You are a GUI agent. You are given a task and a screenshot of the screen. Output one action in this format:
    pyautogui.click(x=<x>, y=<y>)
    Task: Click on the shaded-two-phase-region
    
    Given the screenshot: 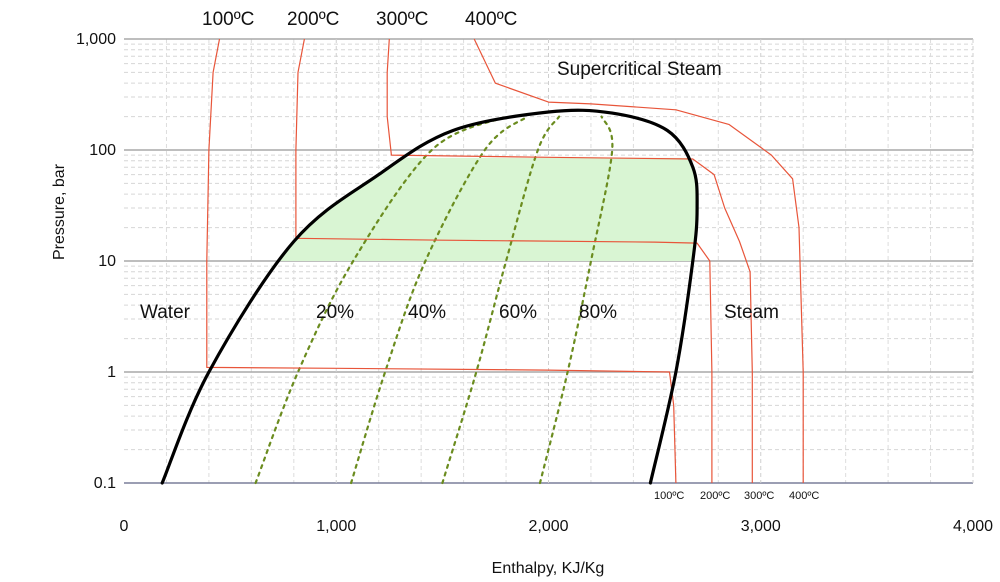 What is the action you would take?
    pyautogui.click(x=488, y=209)
    